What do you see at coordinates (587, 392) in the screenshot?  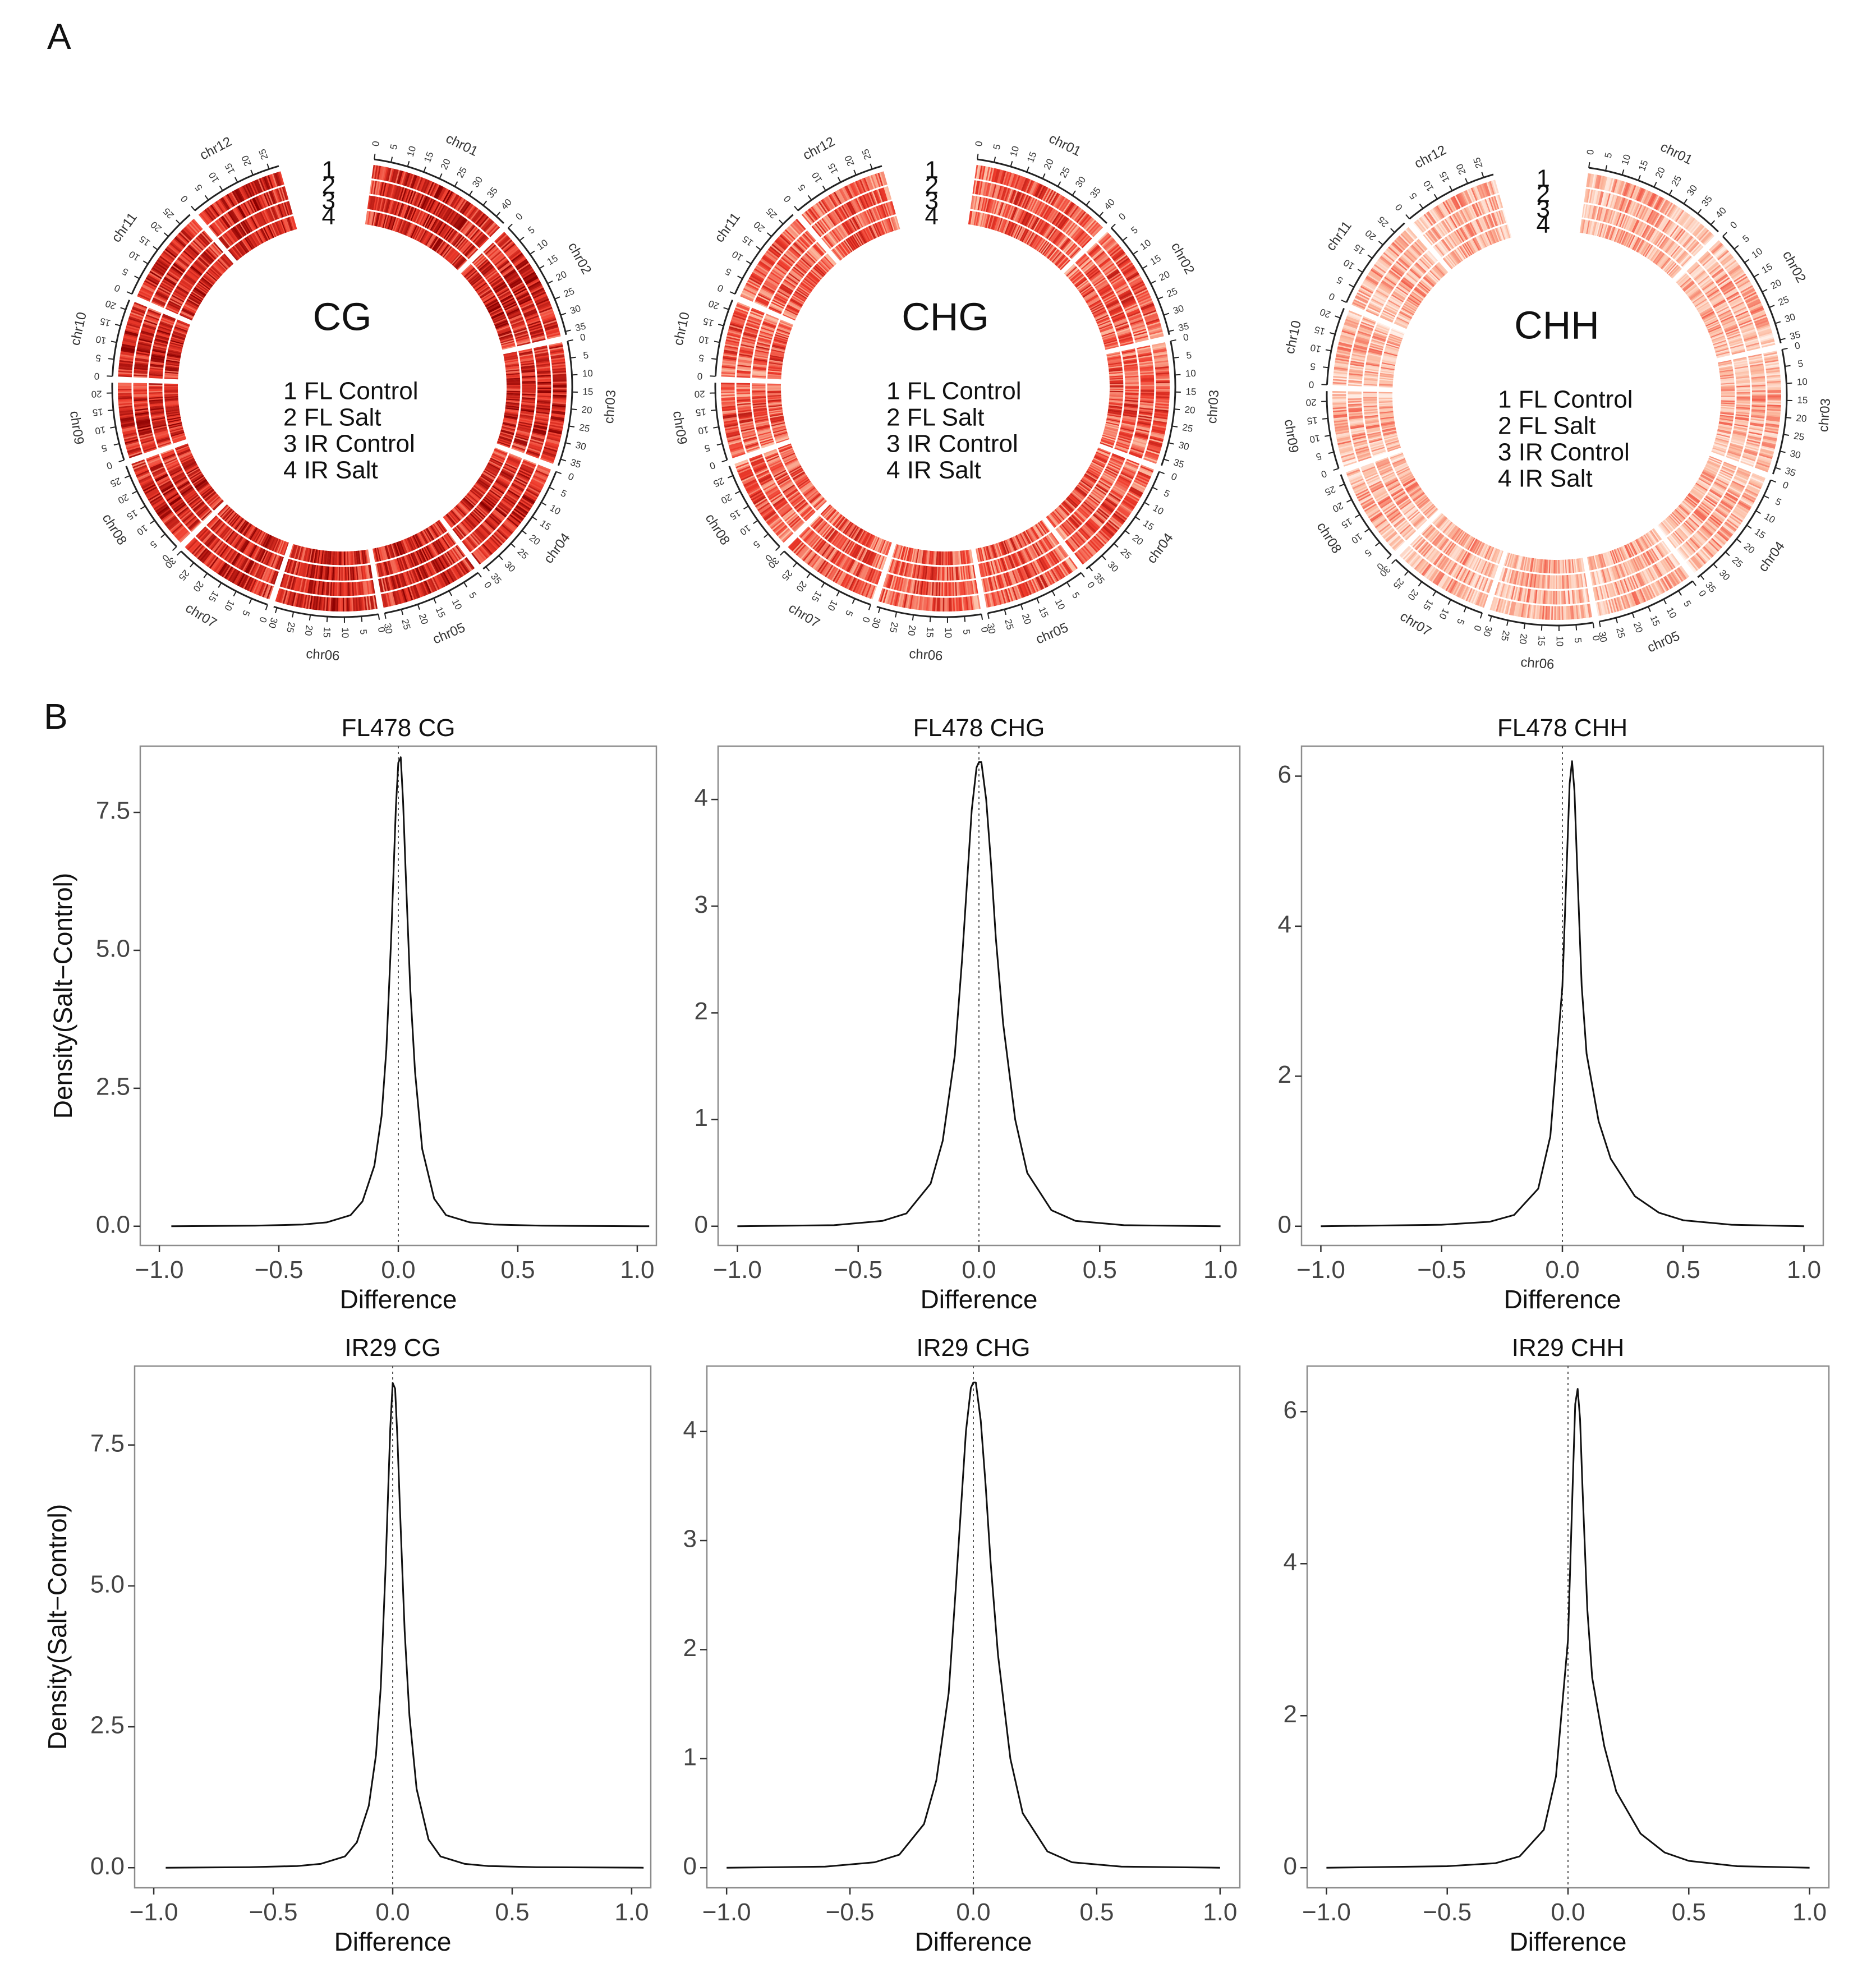 I see `chromosome-tick-label: 15` at bounding box center [587, 392].